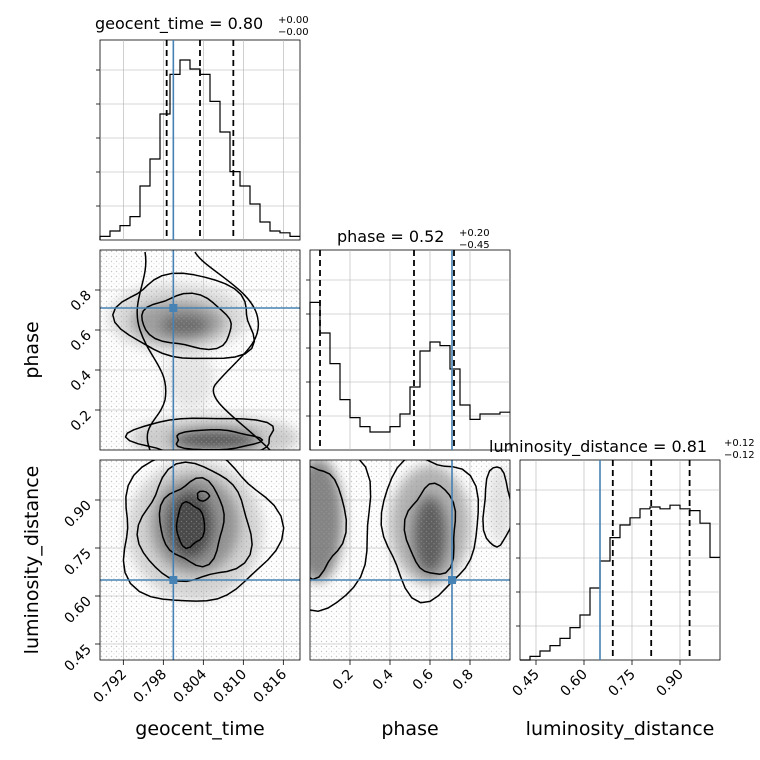 The height and width of the screenshot is (760, 760). Describe the element at coordinates (383, 679) in the screenshot. I see `x-tick-label-phase: 0.4` at that location.